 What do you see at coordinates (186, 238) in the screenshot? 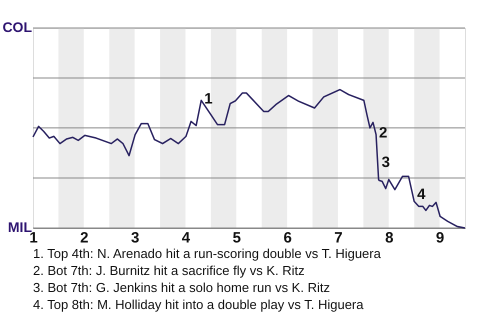
I see `x-tick-label: 4` at bounding box center [186, 238].